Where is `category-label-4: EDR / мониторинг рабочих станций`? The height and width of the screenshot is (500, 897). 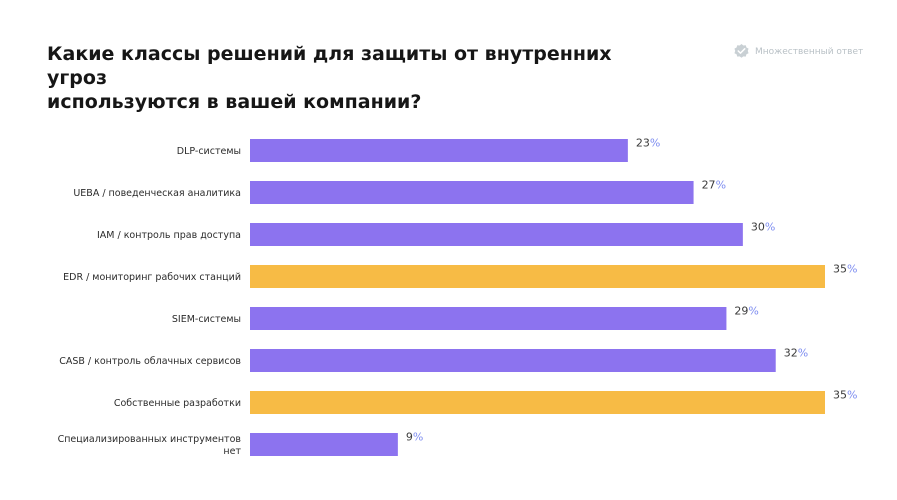 category-label-4: EDR / мониторинг рабочих станций is located at coordinates (152, 277).